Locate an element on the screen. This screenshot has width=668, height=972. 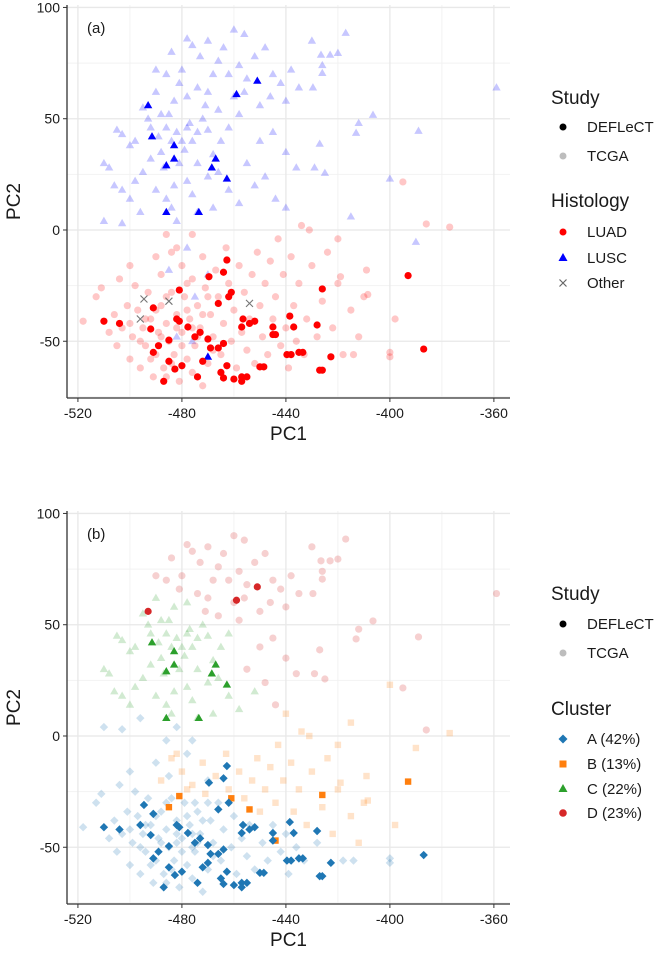
deflect-point-cluster-c is located at coordinates (166, 717).